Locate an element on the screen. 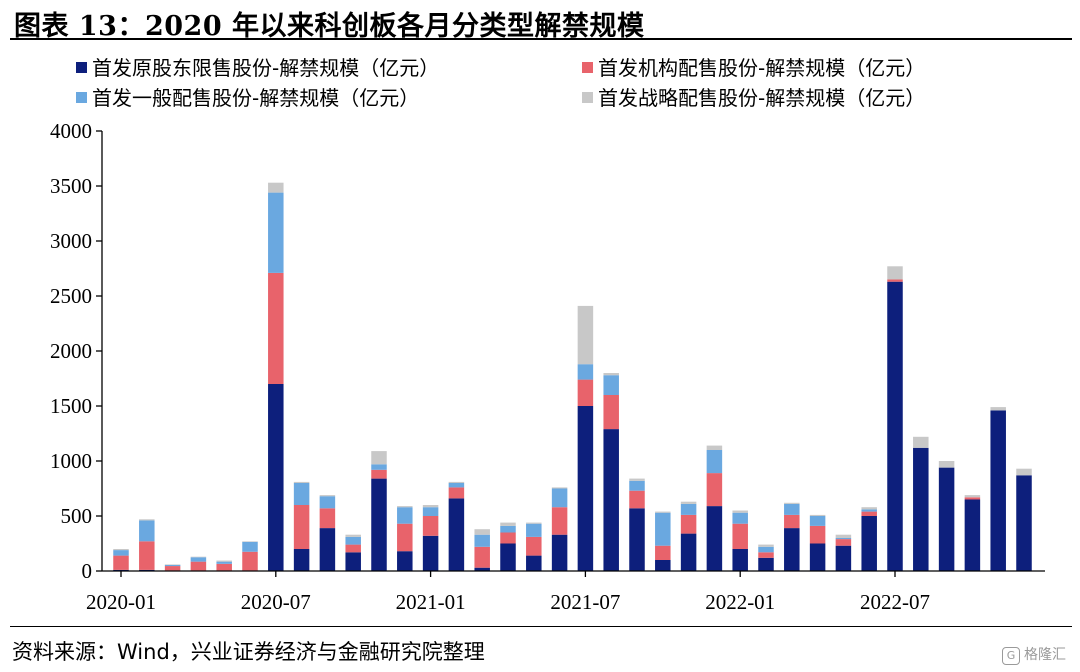 Image resolution: width=1080 pixels, height=672 pixels. watermark-logo: G 格隆汇 is located at coordinates (1034, 654).